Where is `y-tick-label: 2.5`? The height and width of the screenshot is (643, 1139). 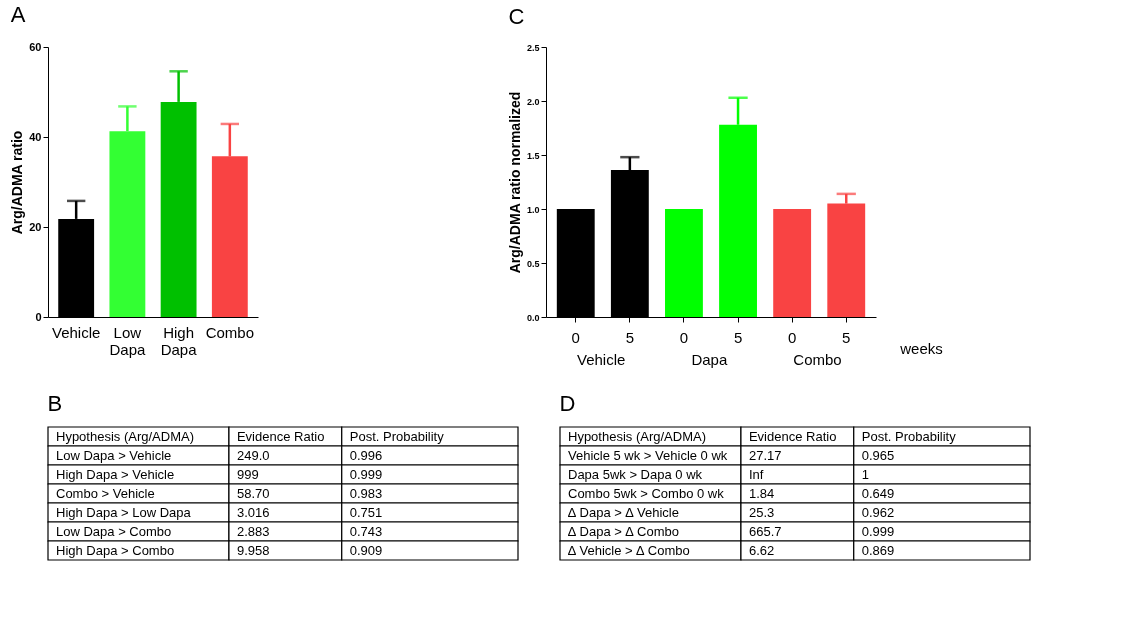
y-tick-label: 2.5 is located at coordinates (533, 47).